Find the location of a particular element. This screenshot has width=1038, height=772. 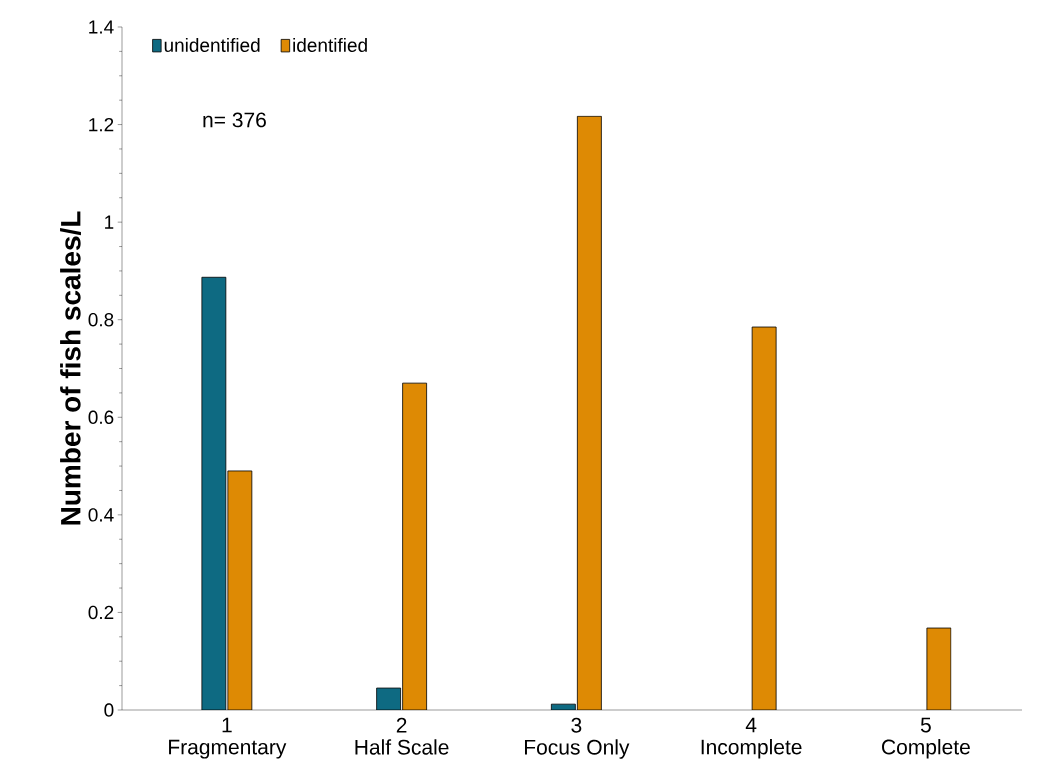

y-tick-label: 0.2 is located at coordinates (101, 612).